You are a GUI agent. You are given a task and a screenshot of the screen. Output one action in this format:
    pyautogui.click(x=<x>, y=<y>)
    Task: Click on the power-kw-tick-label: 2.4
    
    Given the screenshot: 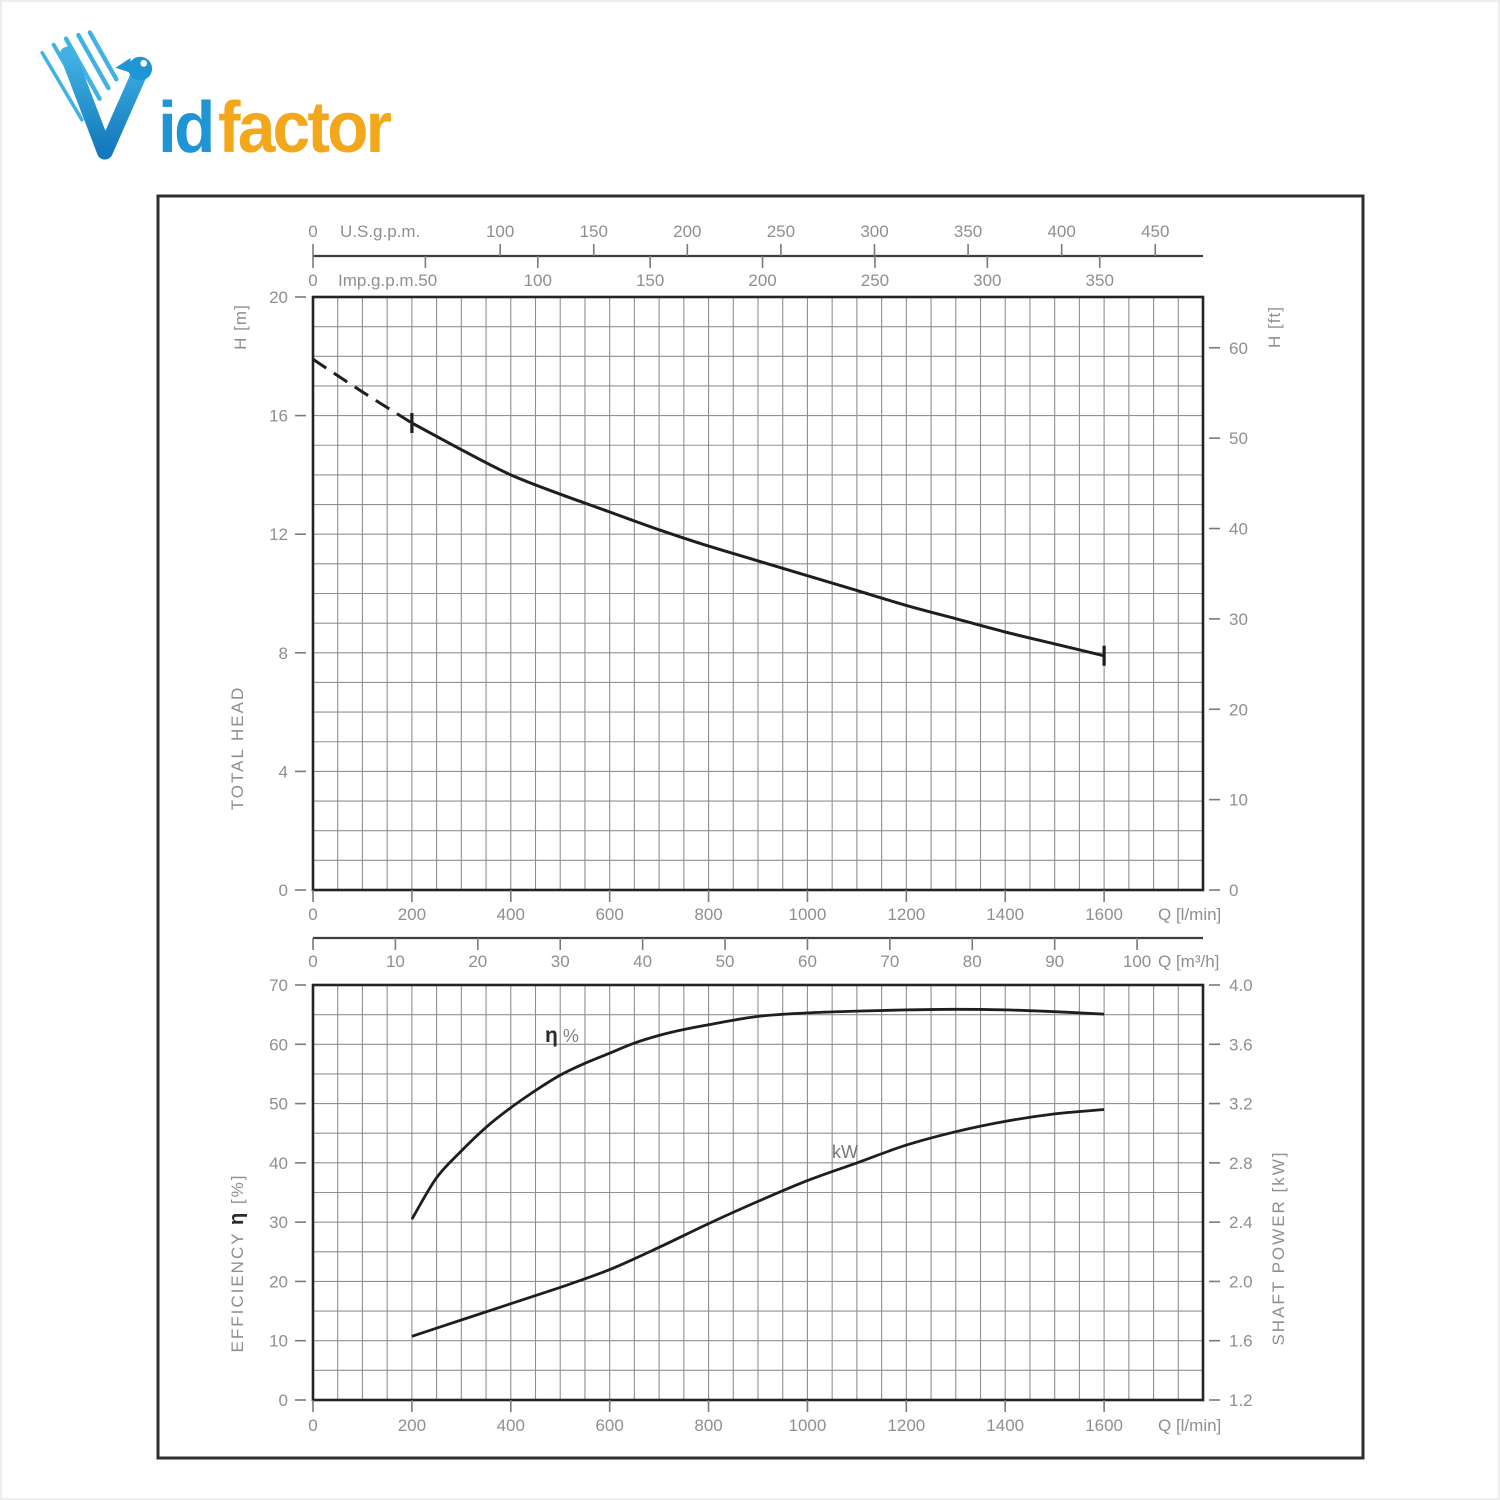 What is the action you would take?
    pyautogui.click(x=1241, y=1222)
    